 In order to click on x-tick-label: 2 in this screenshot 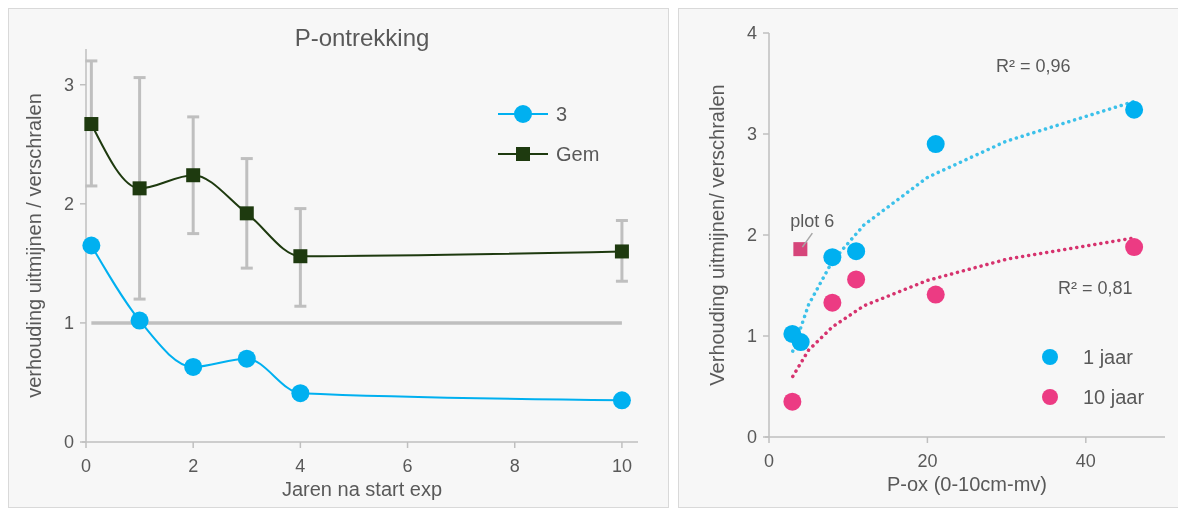, I will do `click(193, 466)`.